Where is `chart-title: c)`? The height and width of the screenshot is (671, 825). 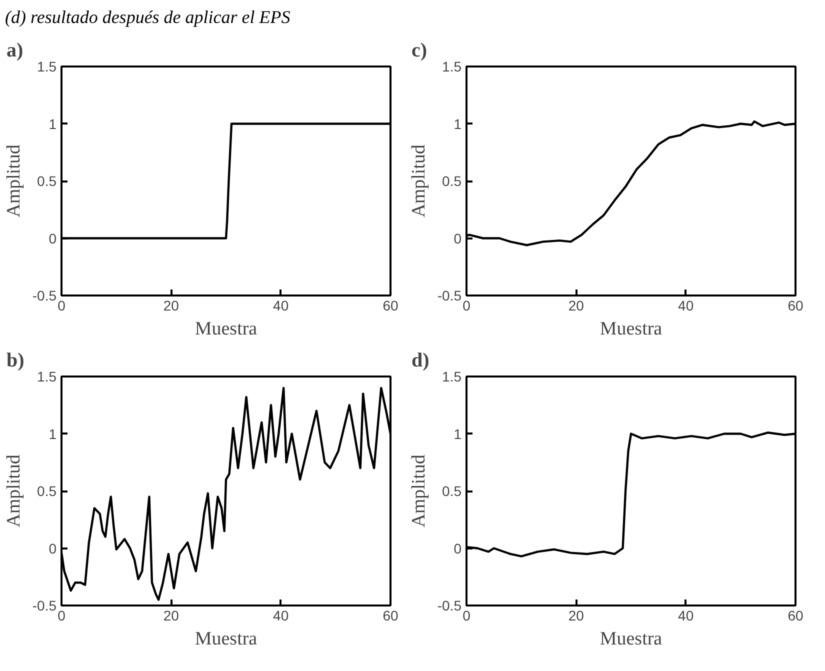 chart-title: c) is located at coordinates (420, 51).